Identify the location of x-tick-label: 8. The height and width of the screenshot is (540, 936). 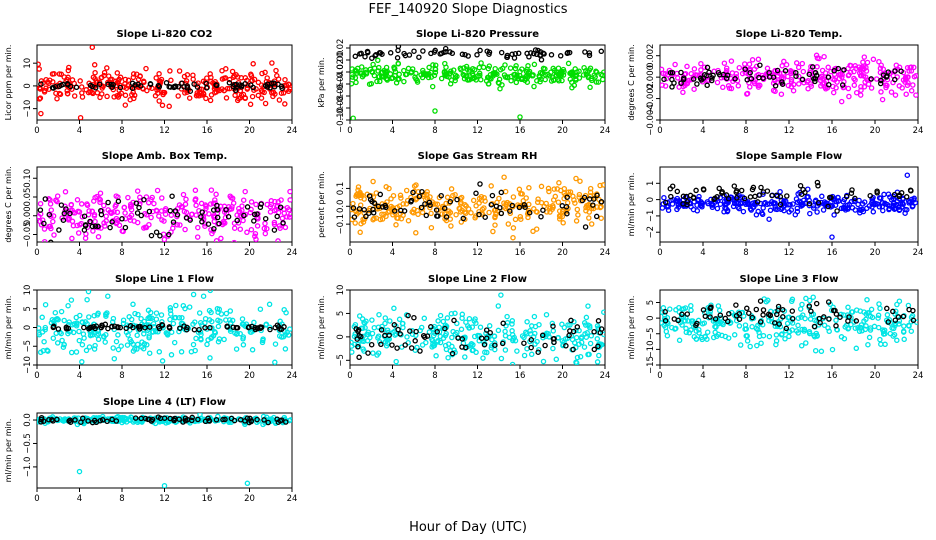
(434, 376).